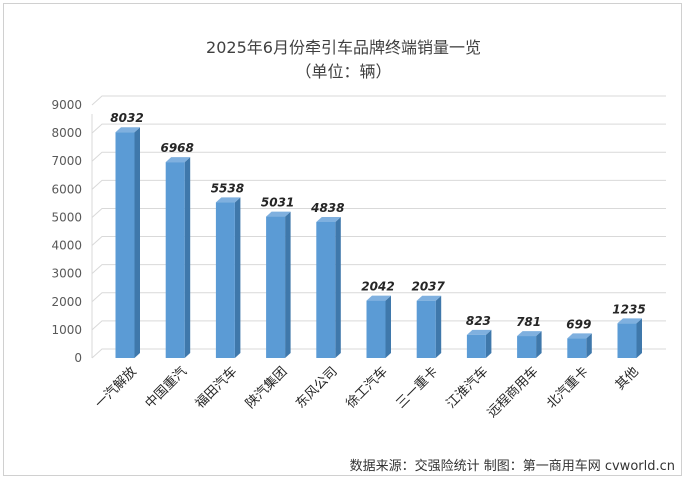 The image size is (687, 481). Describe the element at coordinates (66, 217) in the screenshot. I see `y-tick-label: 5000` at that location.